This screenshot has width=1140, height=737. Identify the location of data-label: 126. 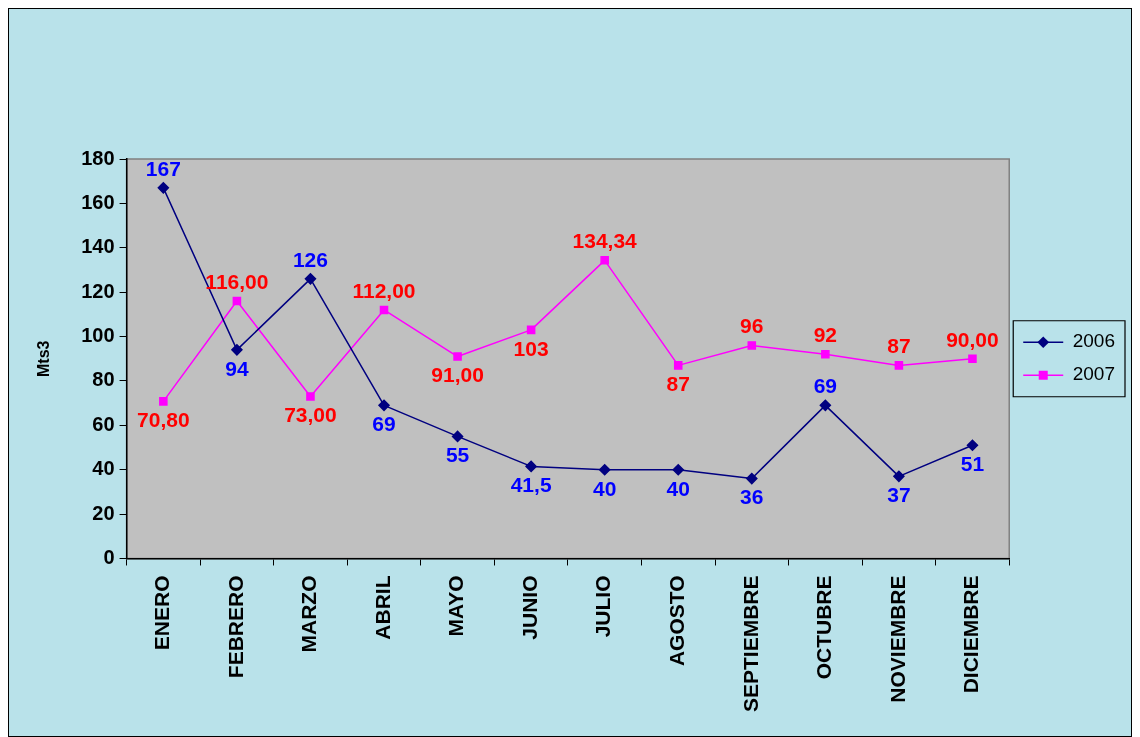
(310, 259).